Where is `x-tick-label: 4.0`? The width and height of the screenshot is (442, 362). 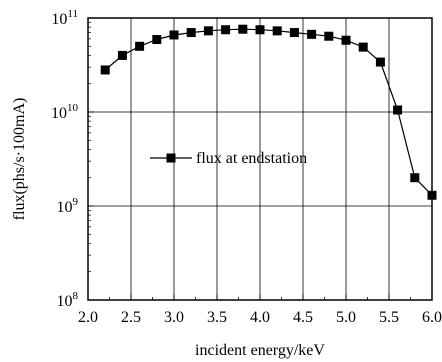
x-tick-label: 4.0 is located at coordinates (260, 317).